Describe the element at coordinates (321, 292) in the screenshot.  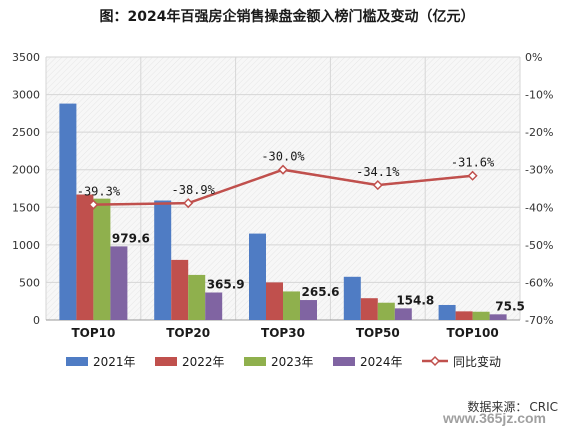
I see `bar-data-label: 265.6` at that location.